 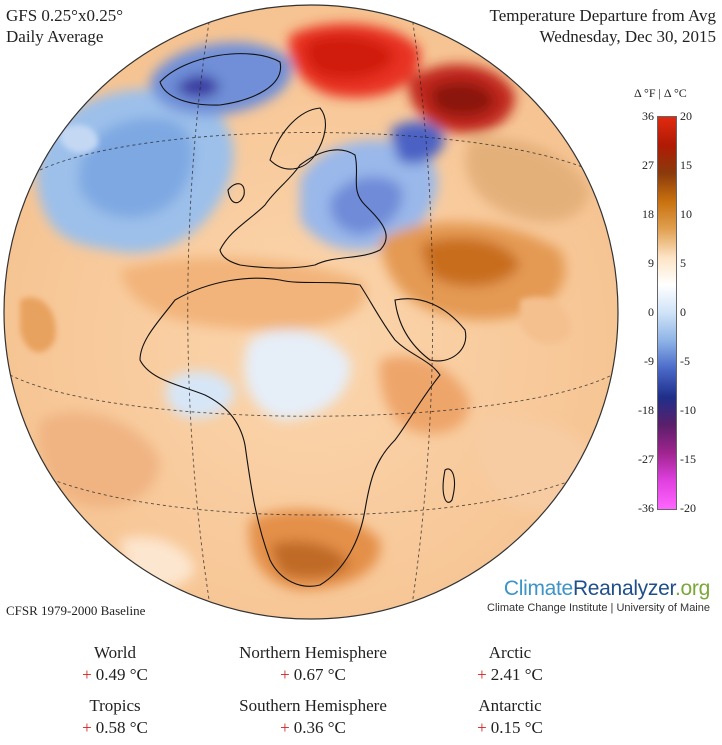 I want to click on legend-tick-f: -27, so click(x=646, y=459).